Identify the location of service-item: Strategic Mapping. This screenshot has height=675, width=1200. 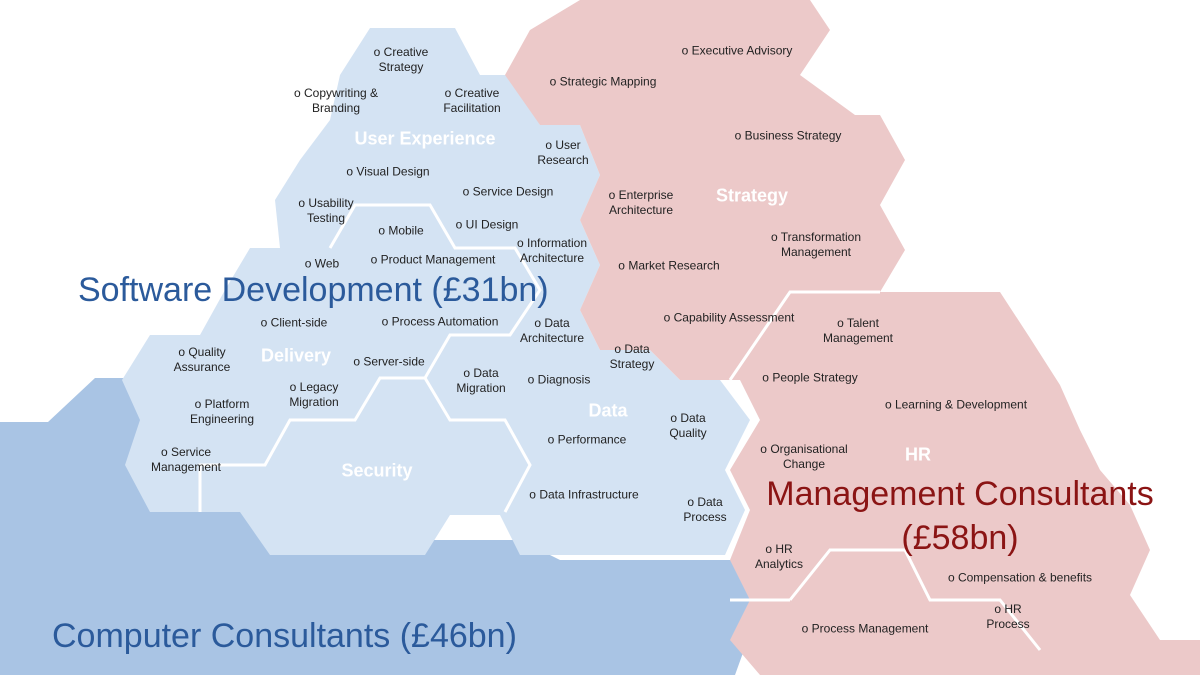
(603, 82).